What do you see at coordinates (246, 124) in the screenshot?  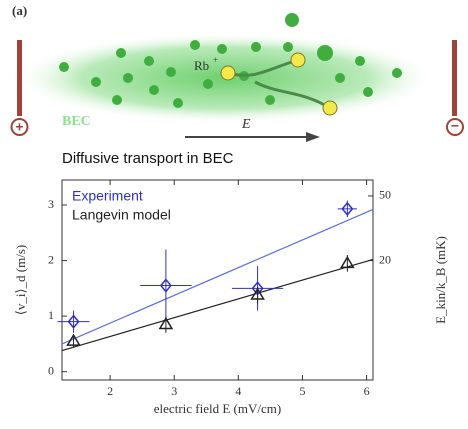 I see `field-label: E` at bounding box center [246, 124].